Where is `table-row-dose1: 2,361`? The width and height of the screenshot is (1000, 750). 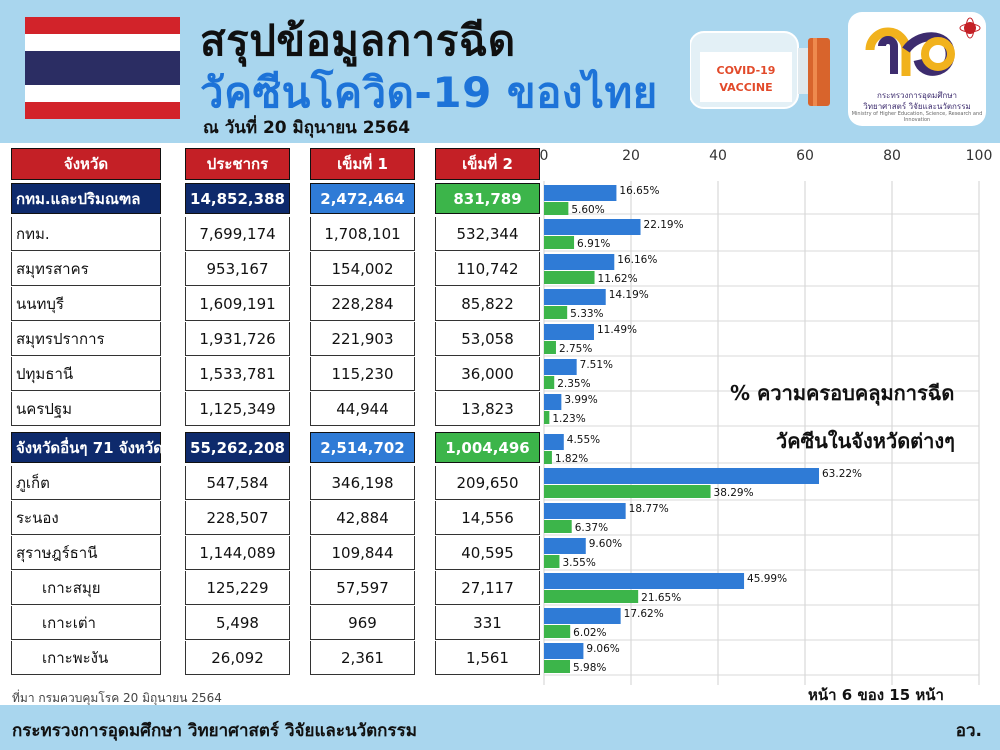 table-row-dose1: 2,361 is located at coordinates (362, 658).